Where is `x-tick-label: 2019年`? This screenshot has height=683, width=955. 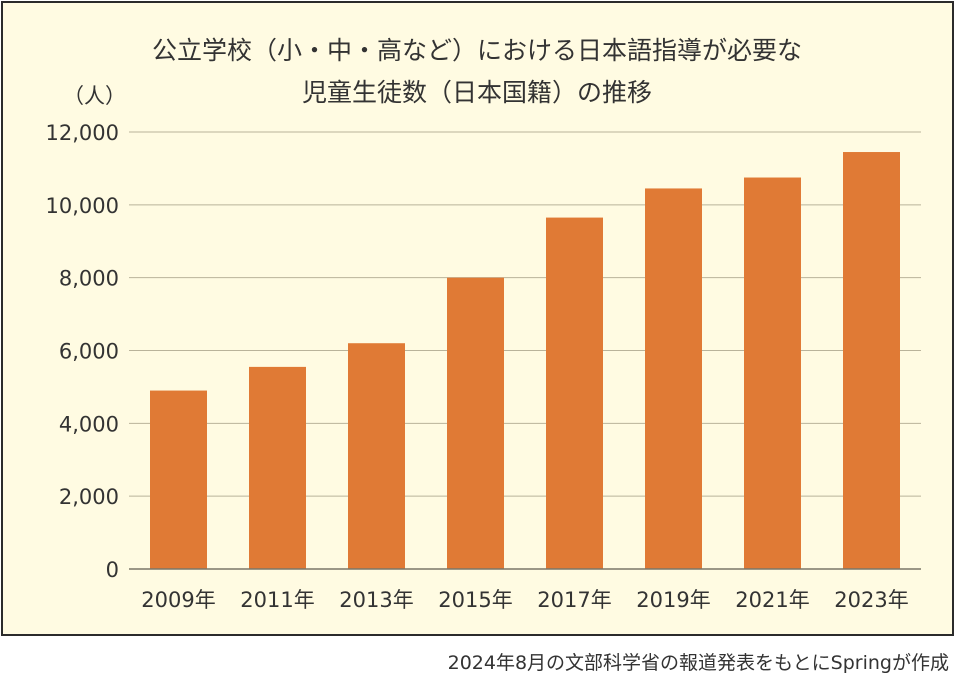 x-tick-label: 2019年 is located at coordinates (673, 600).